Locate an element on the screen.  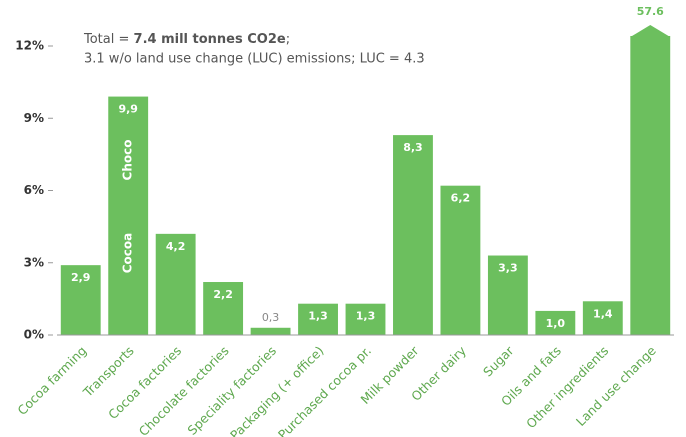
y-tick-label: 3% is located at coordinates (34, 262).